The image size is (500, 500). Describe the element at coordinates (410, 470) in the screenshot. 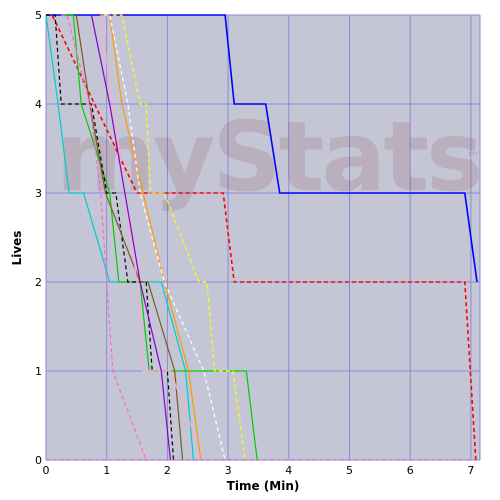

I see `x-tick-label: 6` at that location.